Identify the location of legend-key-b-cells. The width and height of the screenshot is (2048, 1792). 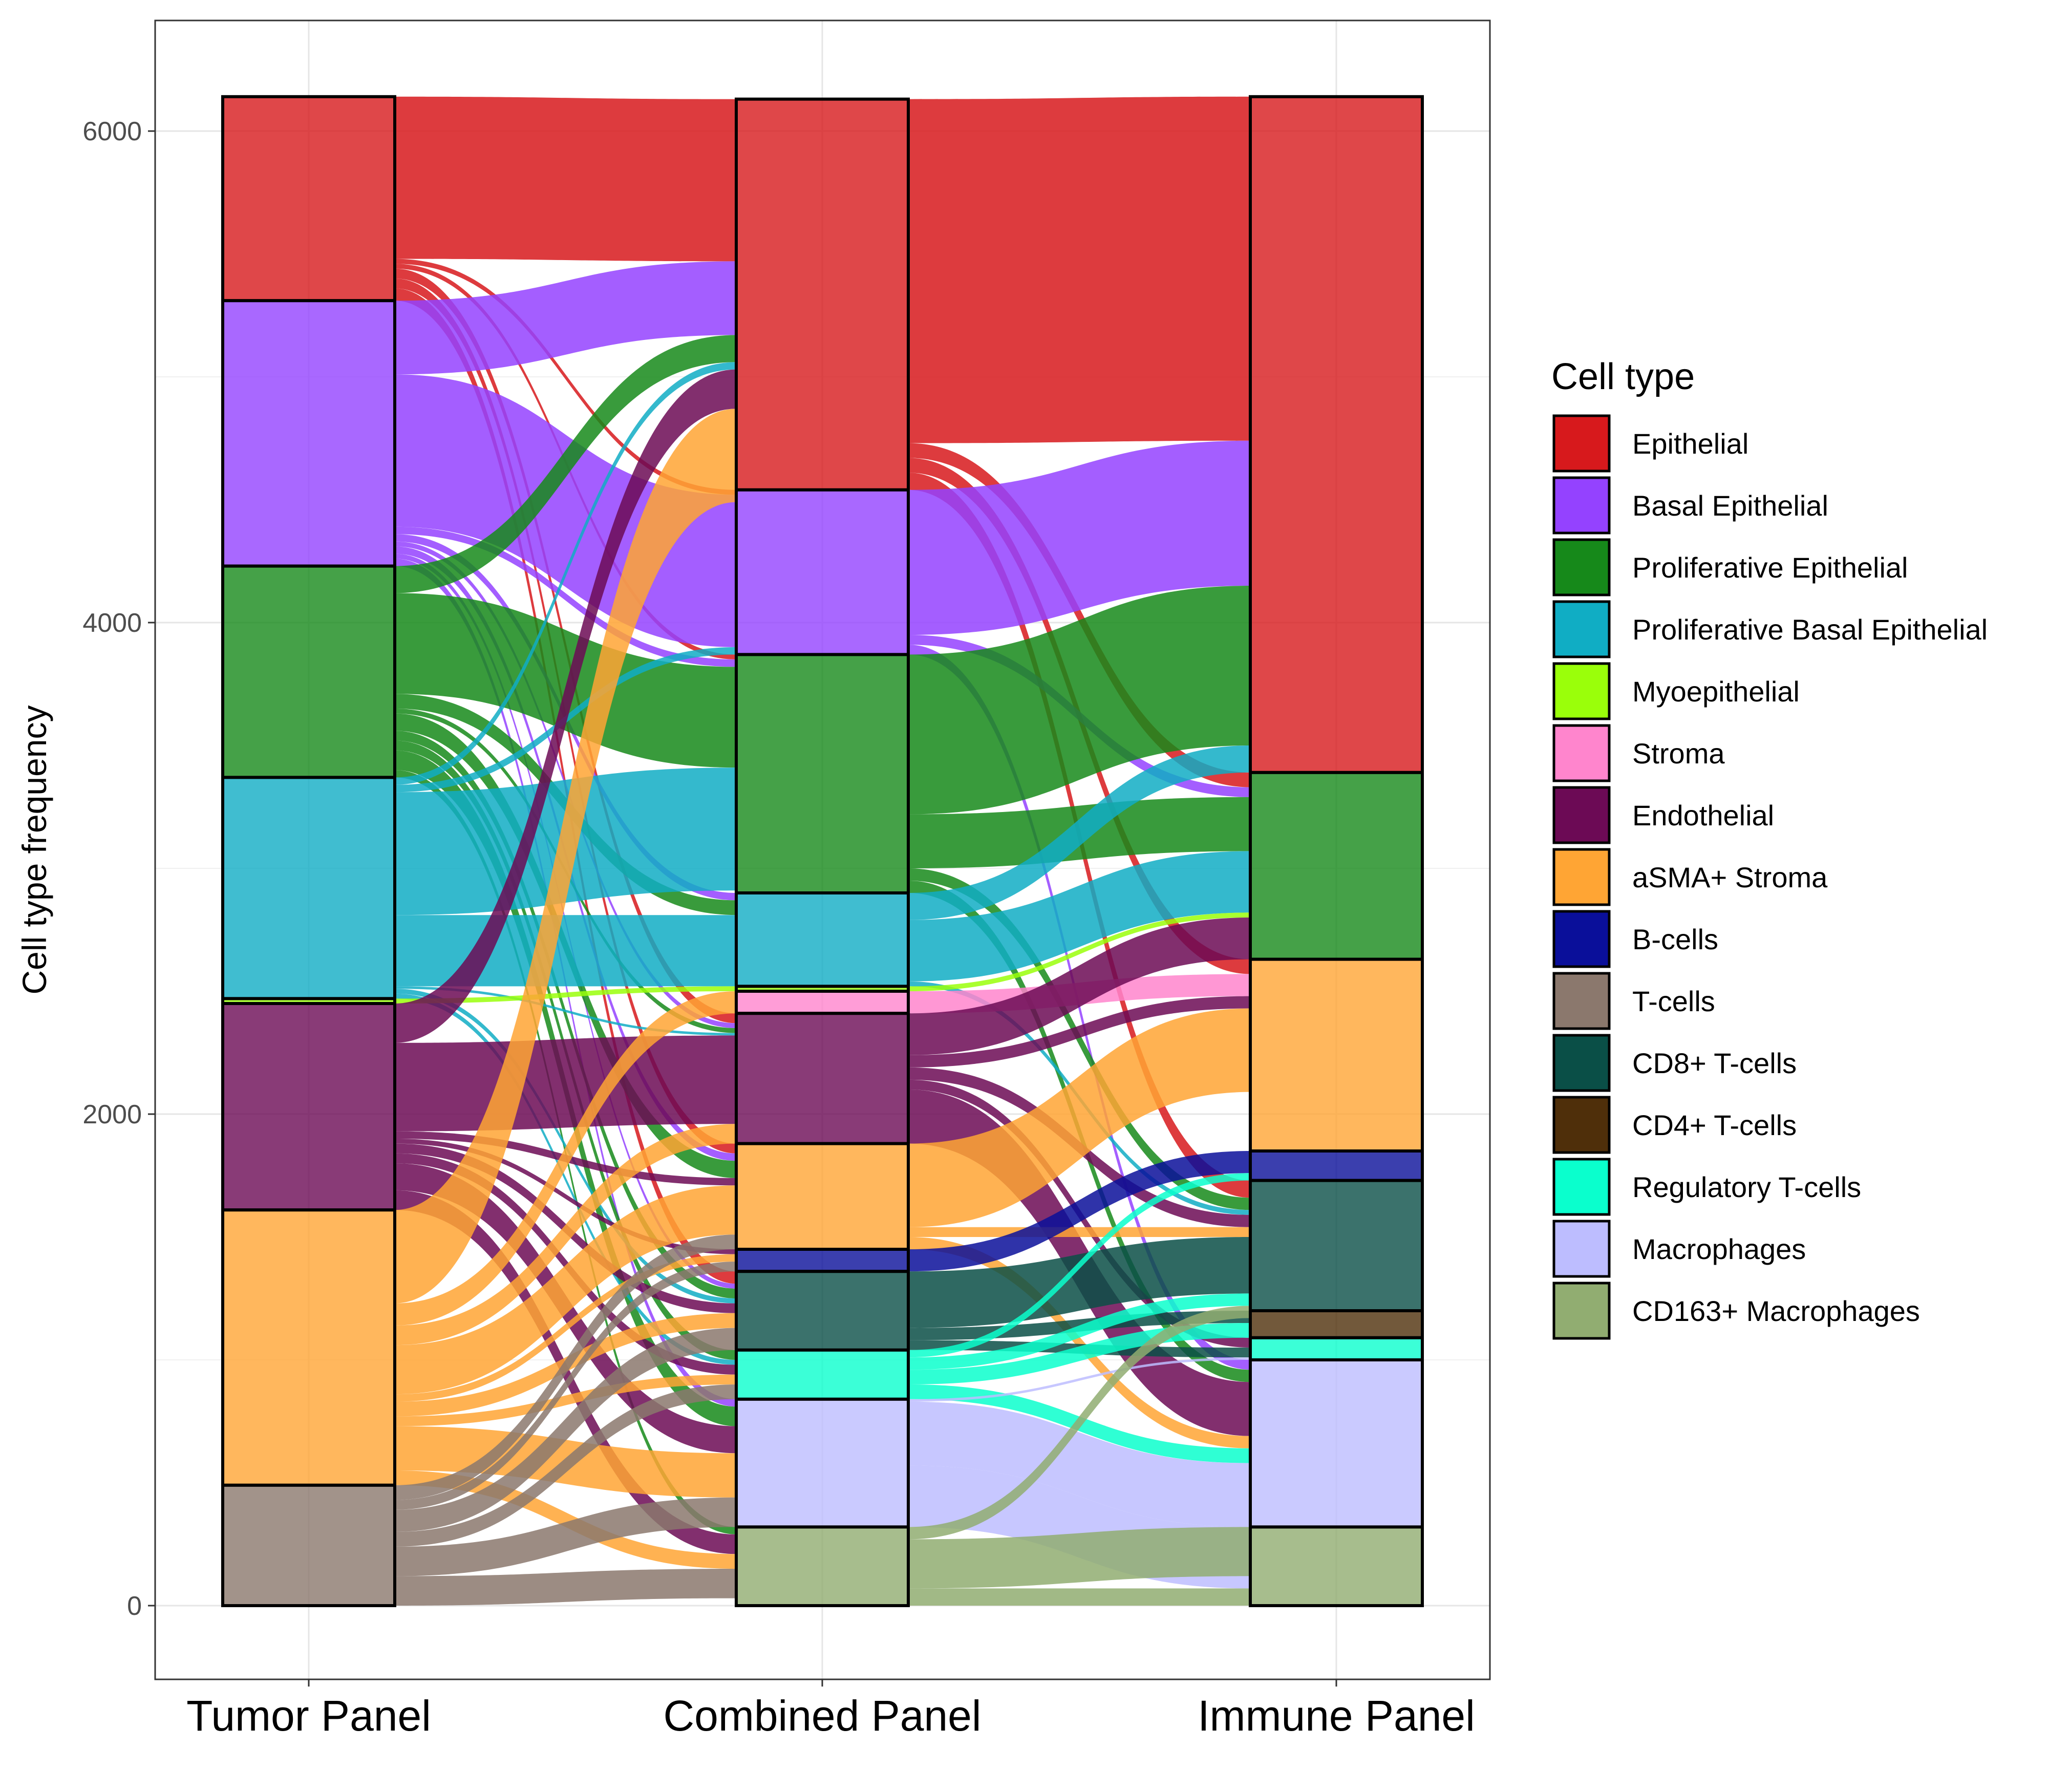
(1581, 939).